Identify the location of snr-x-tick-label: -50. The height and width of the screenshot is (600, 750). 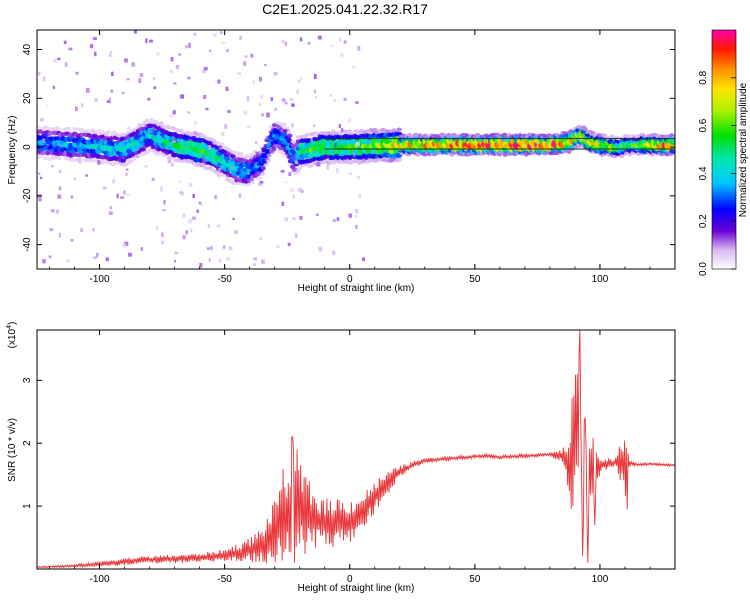
(224, 579).